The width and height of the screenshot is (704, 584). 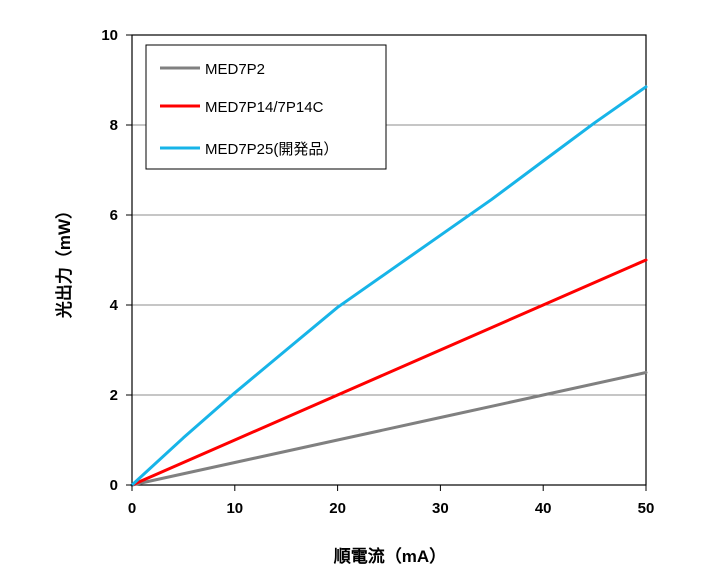 What do you see at coordinates (114, 305) in the screenshot?
I see `y-tick-label-4: 4` at bounding box center [114, 305].